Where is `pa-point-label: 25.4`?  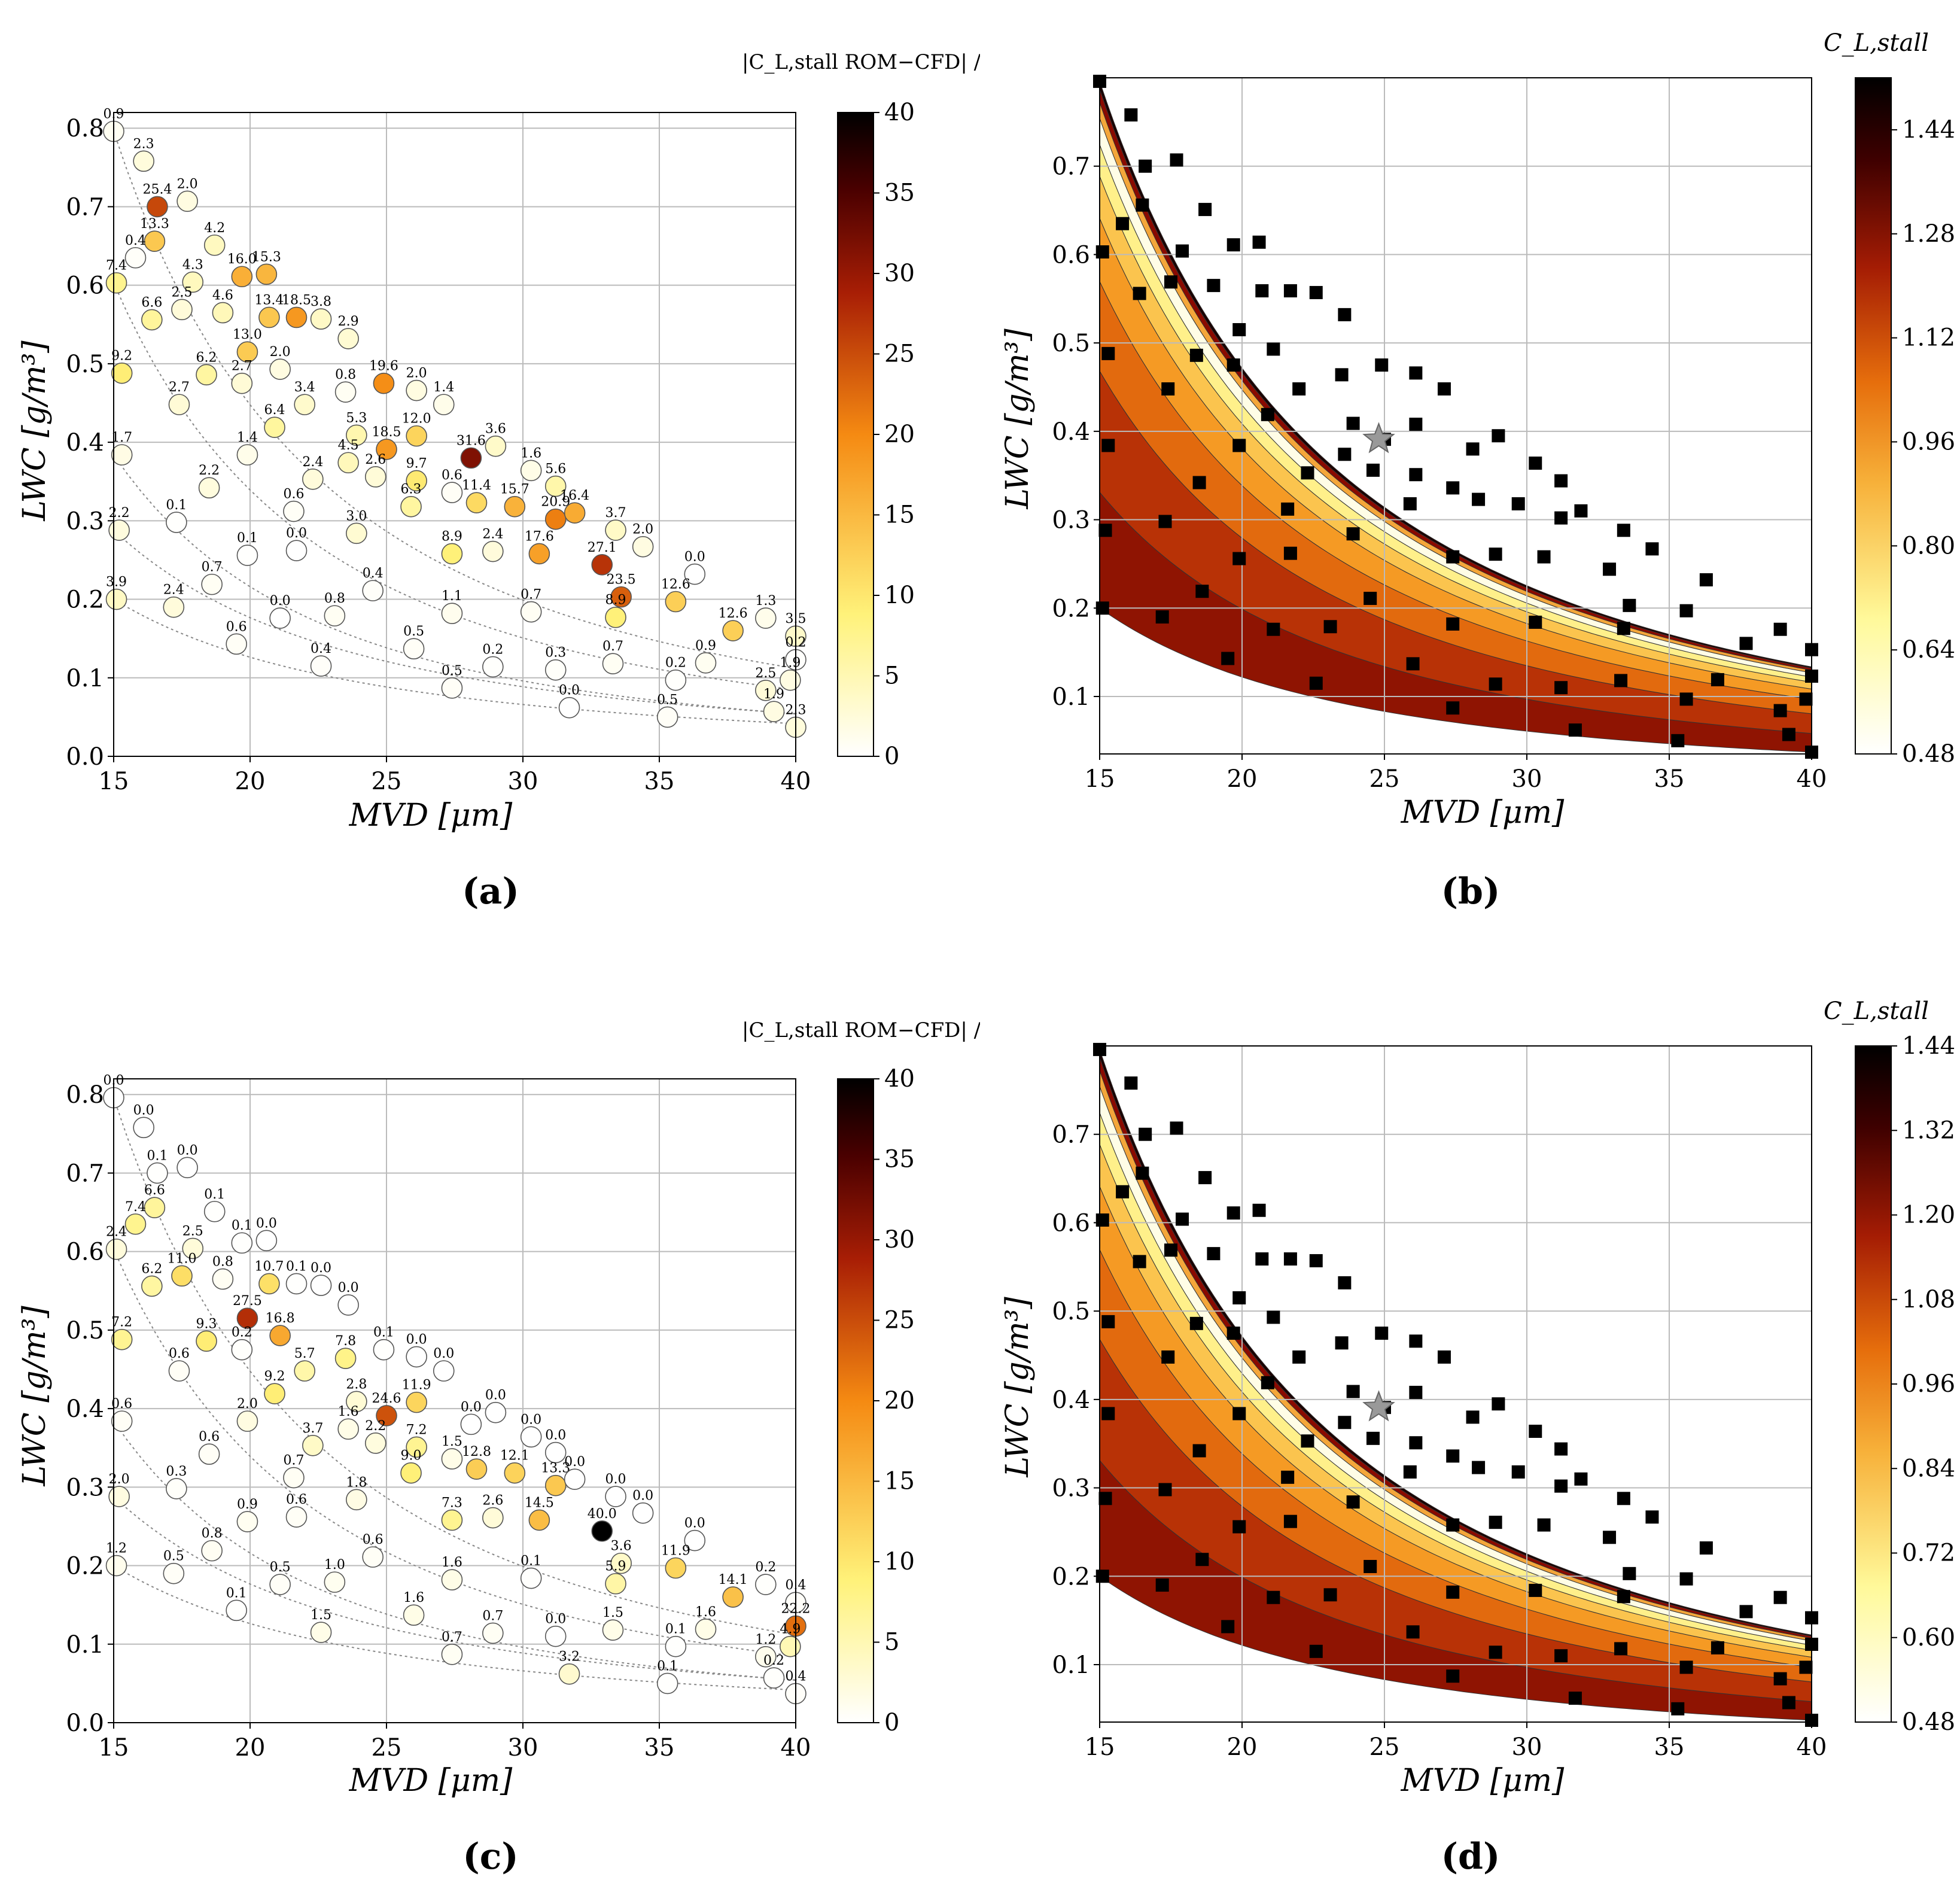
pa-point-label: 25.4 is located at coordinates (157, 190).